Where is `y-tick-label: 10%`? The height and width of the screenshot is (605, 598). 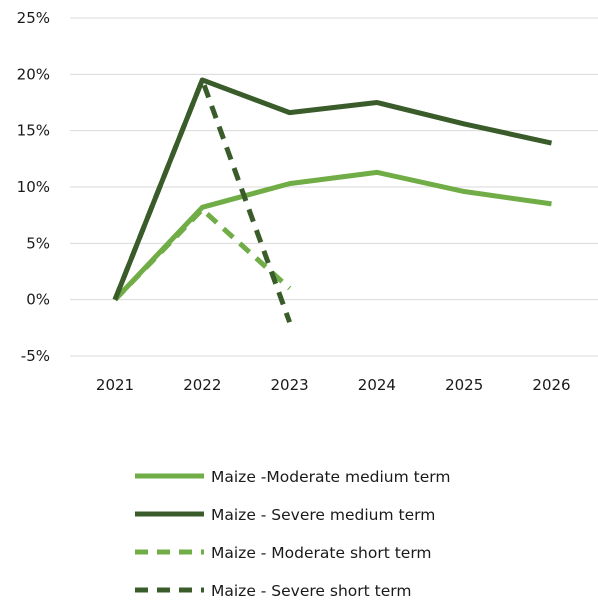
y-tick-label: 10% is located at coordinates (33, 187).